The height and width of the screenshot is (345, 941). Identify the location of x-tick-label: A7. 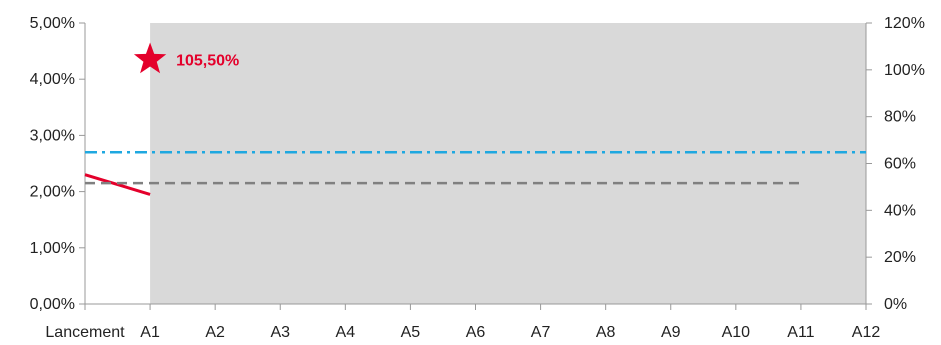
(541, 332).